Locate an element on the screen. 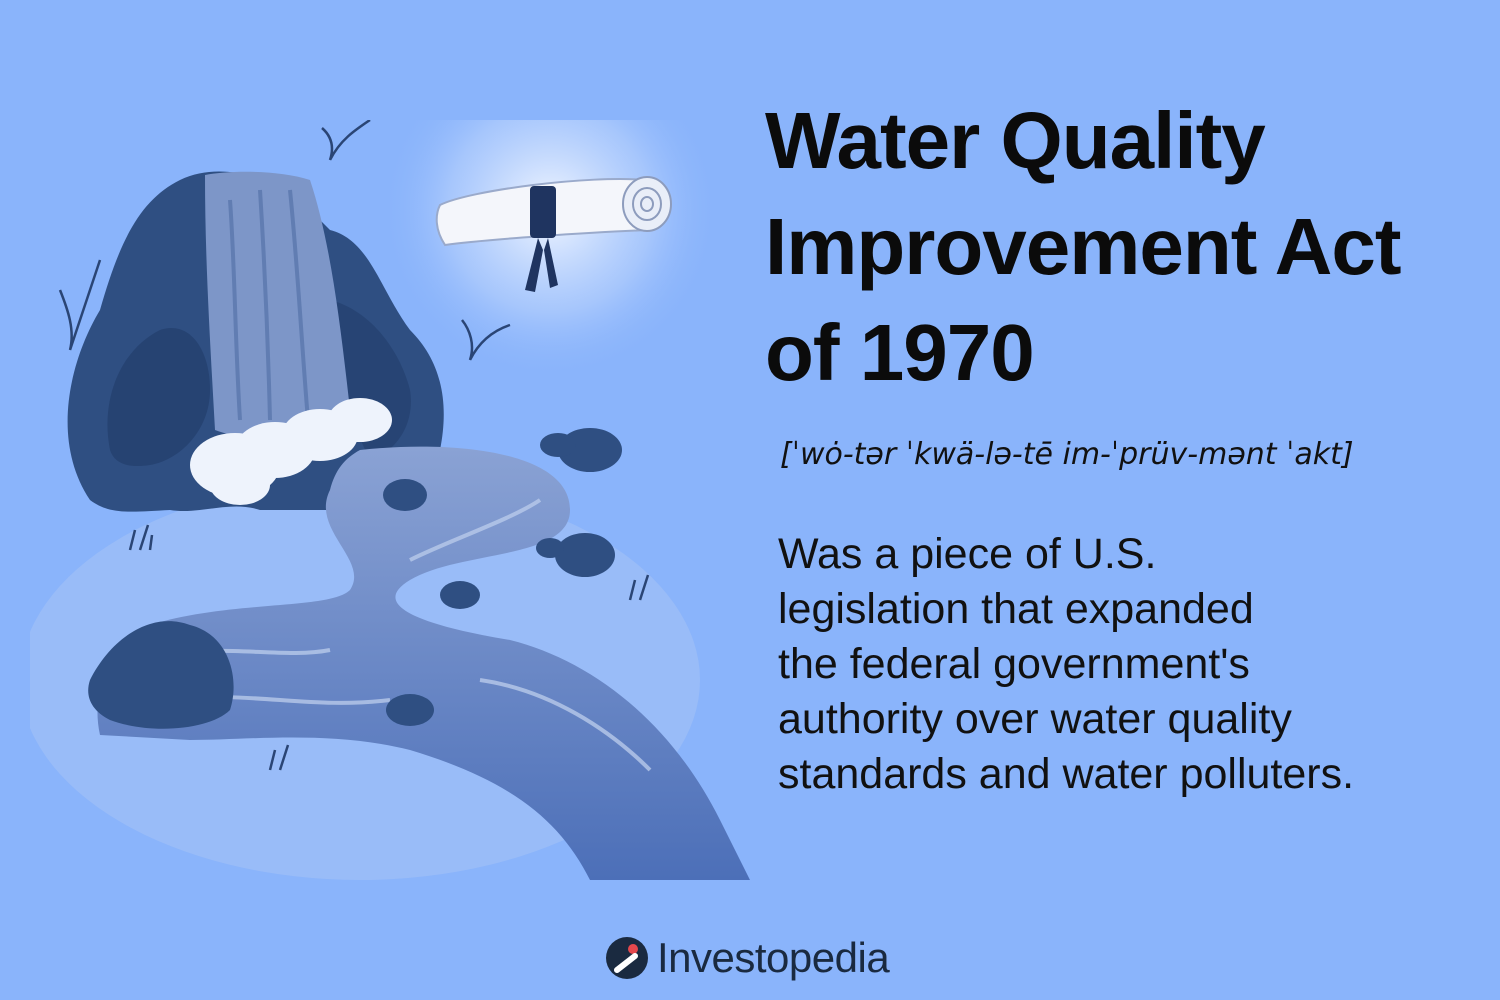 The width and height of the screenshot is (1500, 1000). river-rocks is located at coordinates (355, 578).